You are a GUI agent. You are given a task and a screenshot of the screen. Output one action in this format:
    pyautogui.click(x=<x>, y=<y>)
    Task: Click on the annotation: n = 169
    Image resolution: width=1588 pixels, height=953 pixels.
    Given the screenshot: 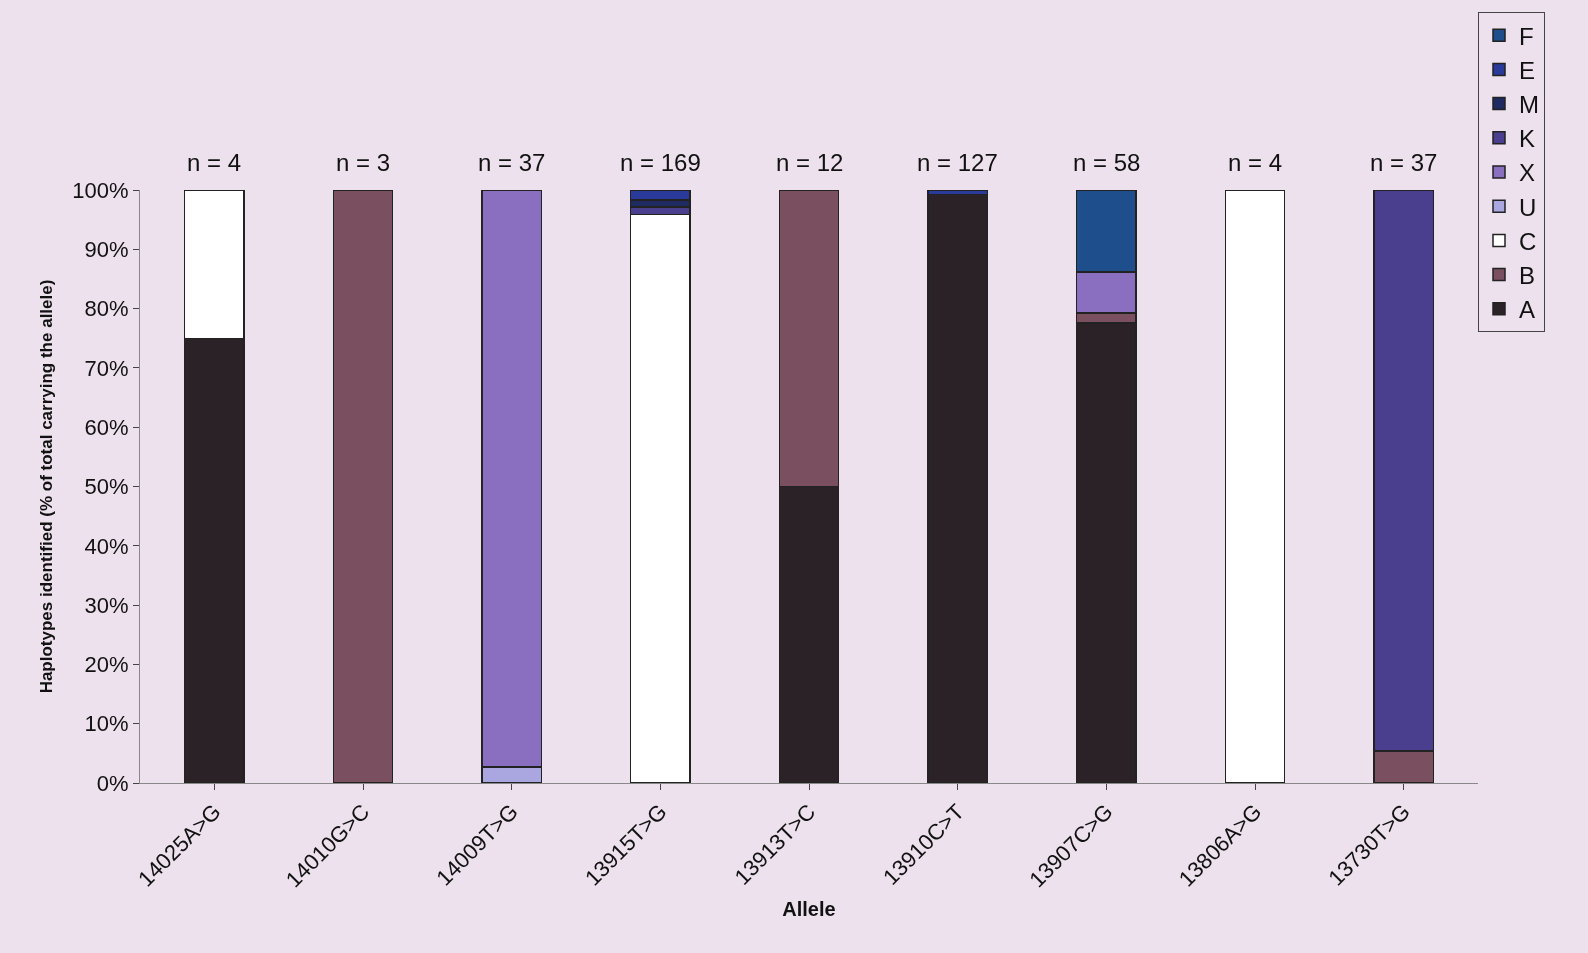 What is the action you would take?
    pyautogui.click(x=660, y=162)
    